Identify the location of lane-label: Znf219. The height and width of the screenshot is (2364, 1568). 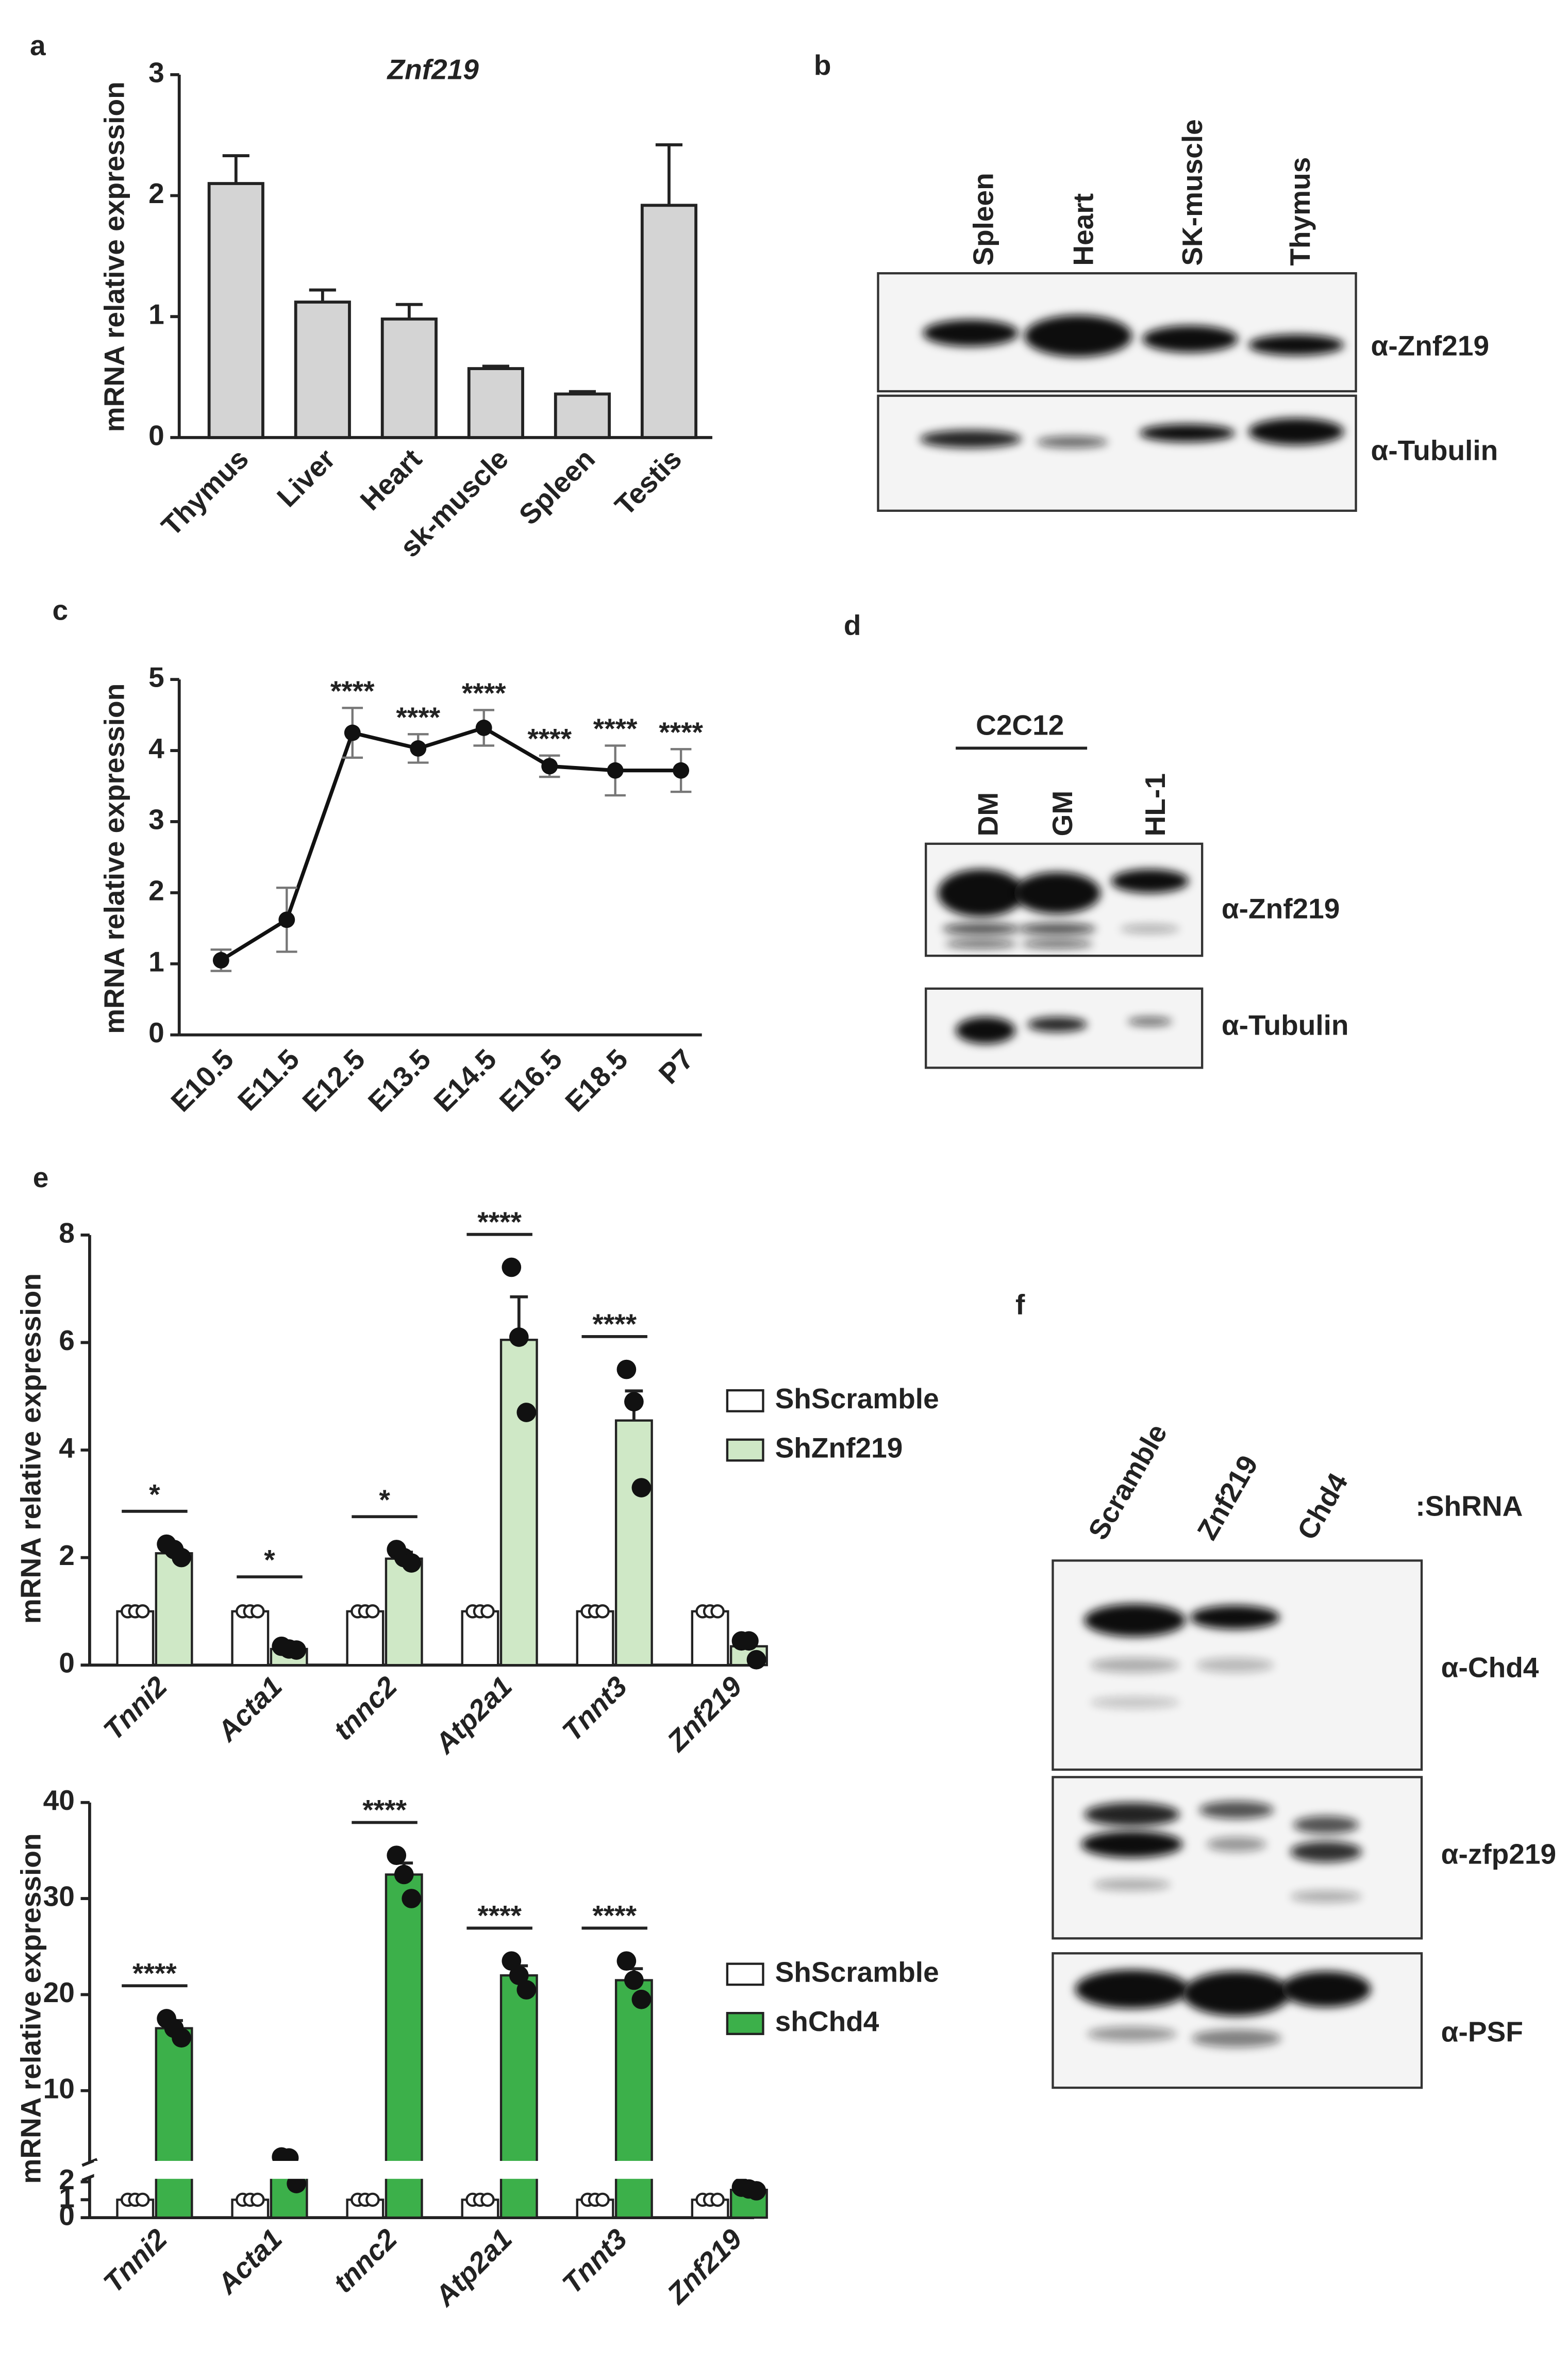
(1228, 1497).